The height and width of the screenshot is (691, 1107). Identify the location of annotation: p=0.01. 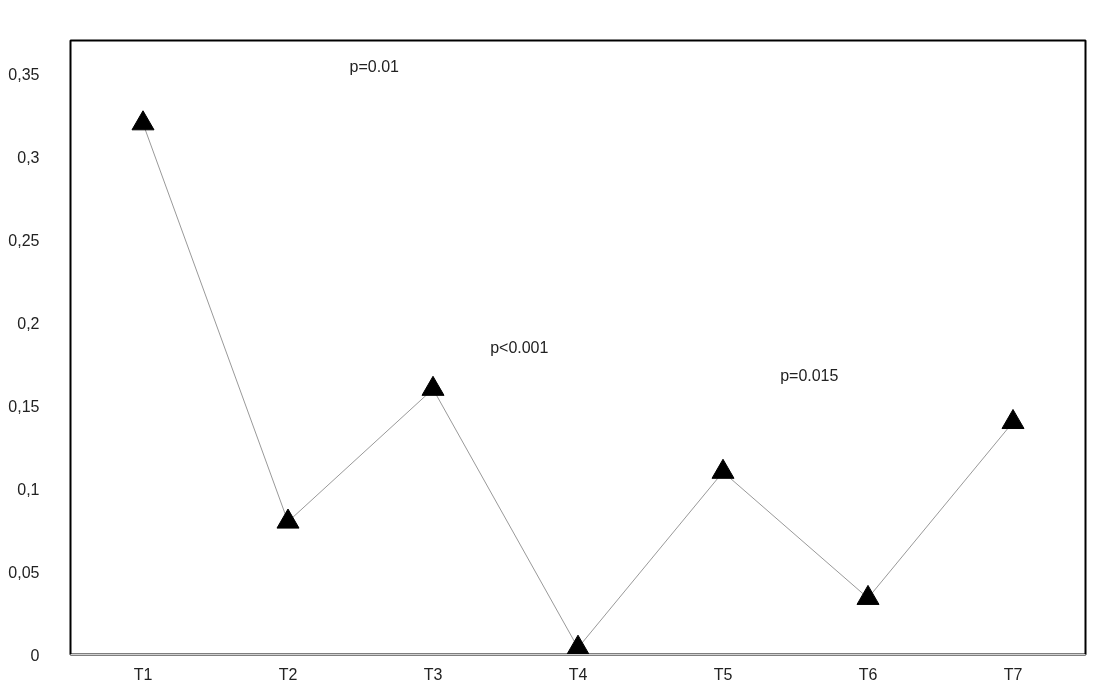
(374, 67).